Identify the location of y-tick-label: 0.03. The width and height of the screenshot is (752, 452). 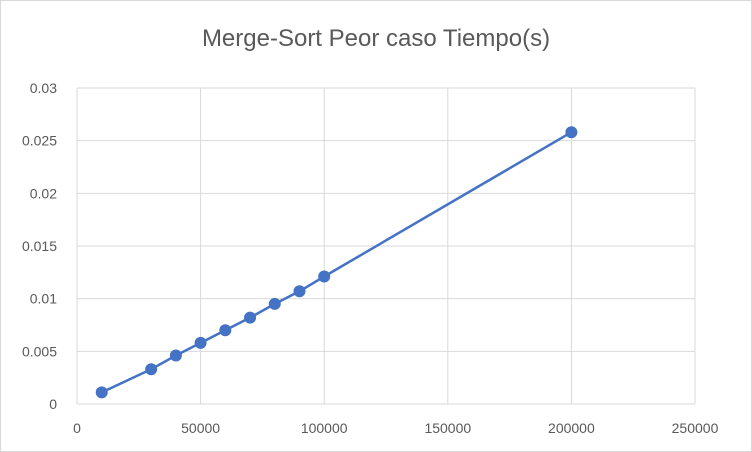
(43, 88).